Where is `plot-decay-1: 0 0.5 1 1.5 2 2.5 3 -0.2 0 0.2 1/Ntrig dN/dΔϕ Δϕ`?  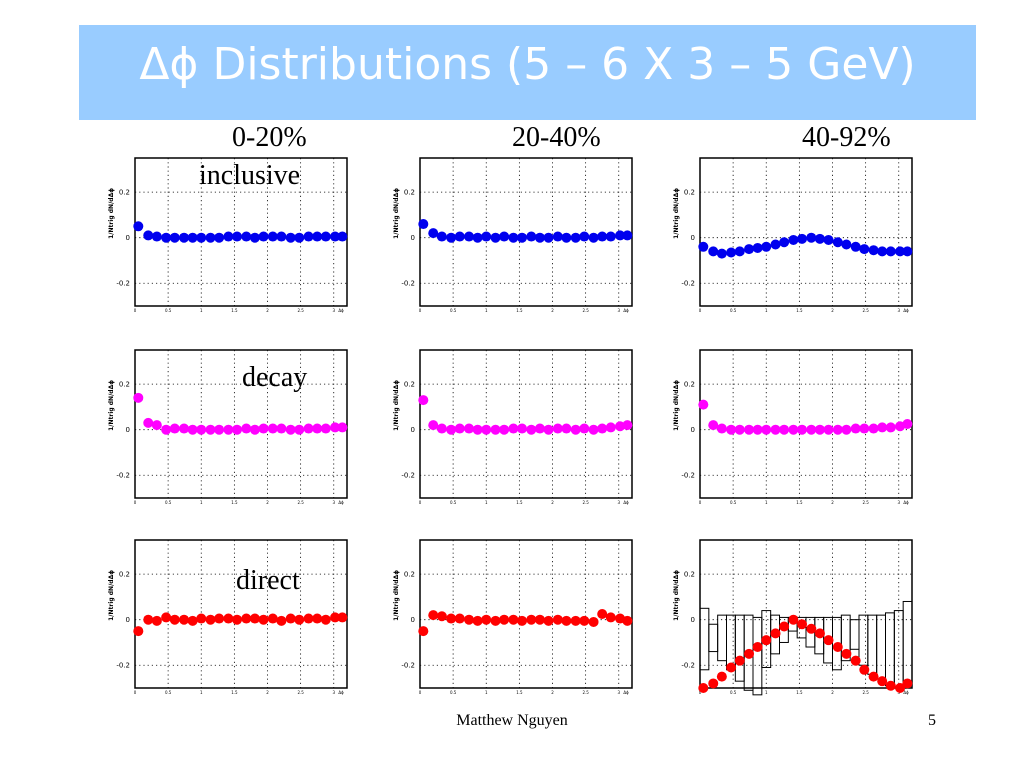
plot-decay-1: 0 0.5 1 1.5 2 2.5 3 -0.2 0 0.2 1/Ntrig dN/dΔϕ Δϕ is located at coordinates (513, 427).